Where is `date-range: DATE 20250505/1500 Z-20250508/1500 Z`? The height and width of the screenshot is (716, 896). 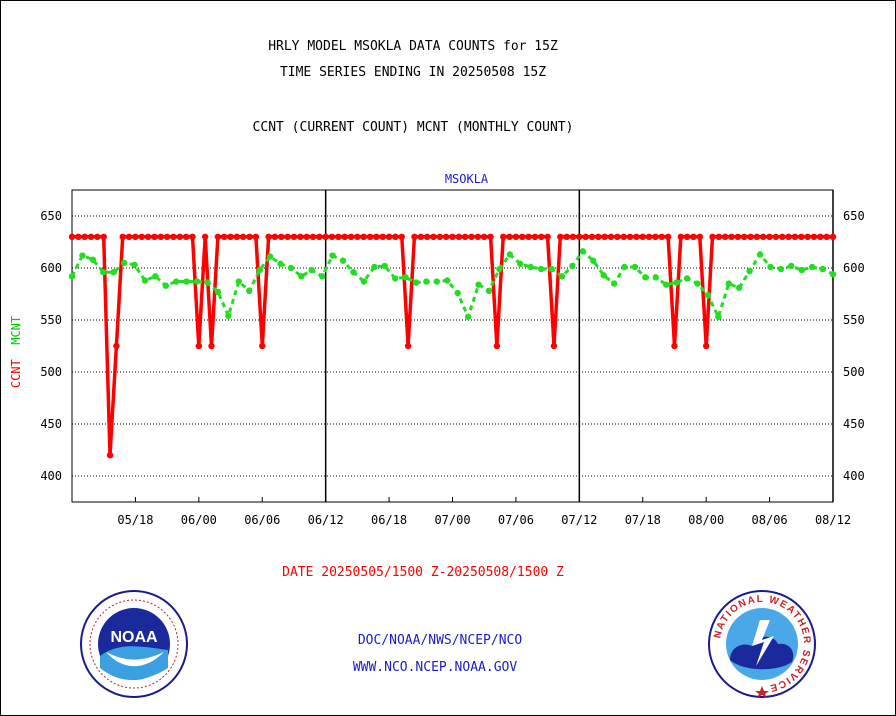
date-range: DATE 20250505/1500 Z-20250508/1500 Z is located at coordinates (423, 572).